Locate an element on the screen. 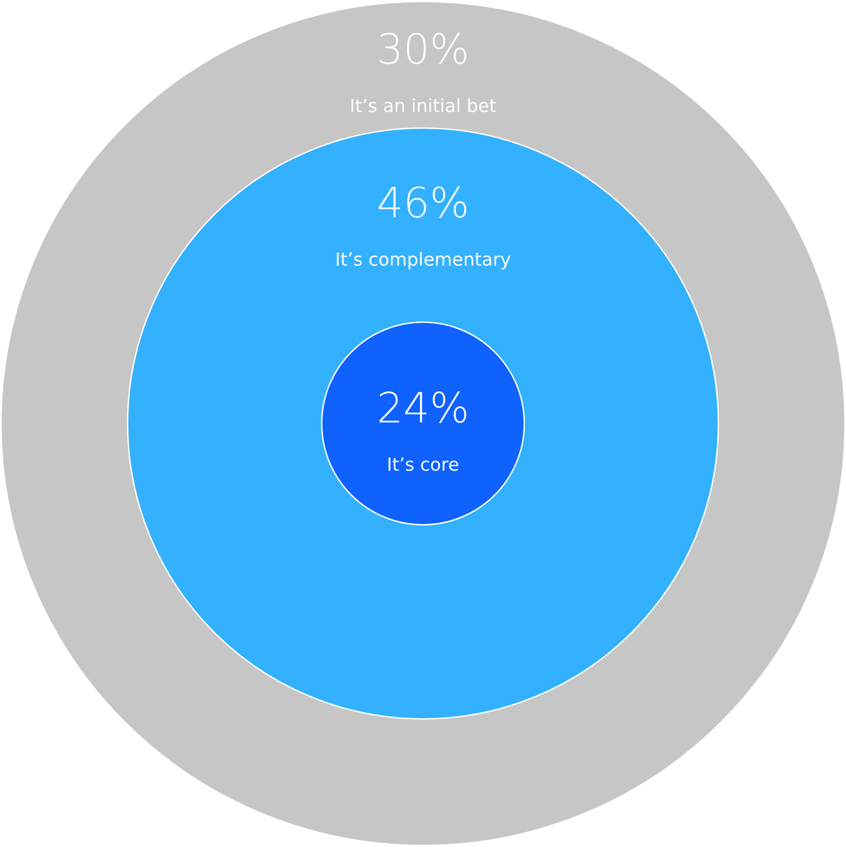 This screenshot has width=846, height=847. data-label: 30% is located at coordinates (423, 48).